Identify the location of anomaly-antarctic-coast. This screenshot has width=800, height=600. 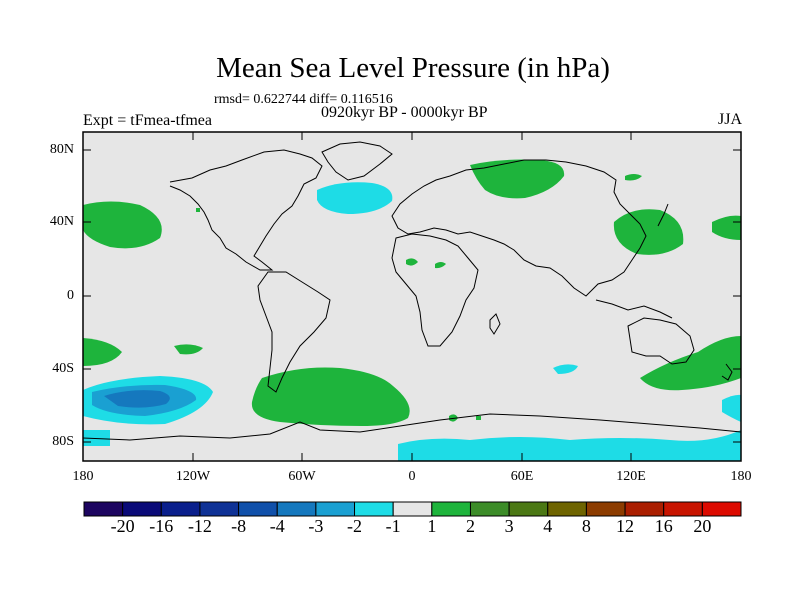
(569, 445).